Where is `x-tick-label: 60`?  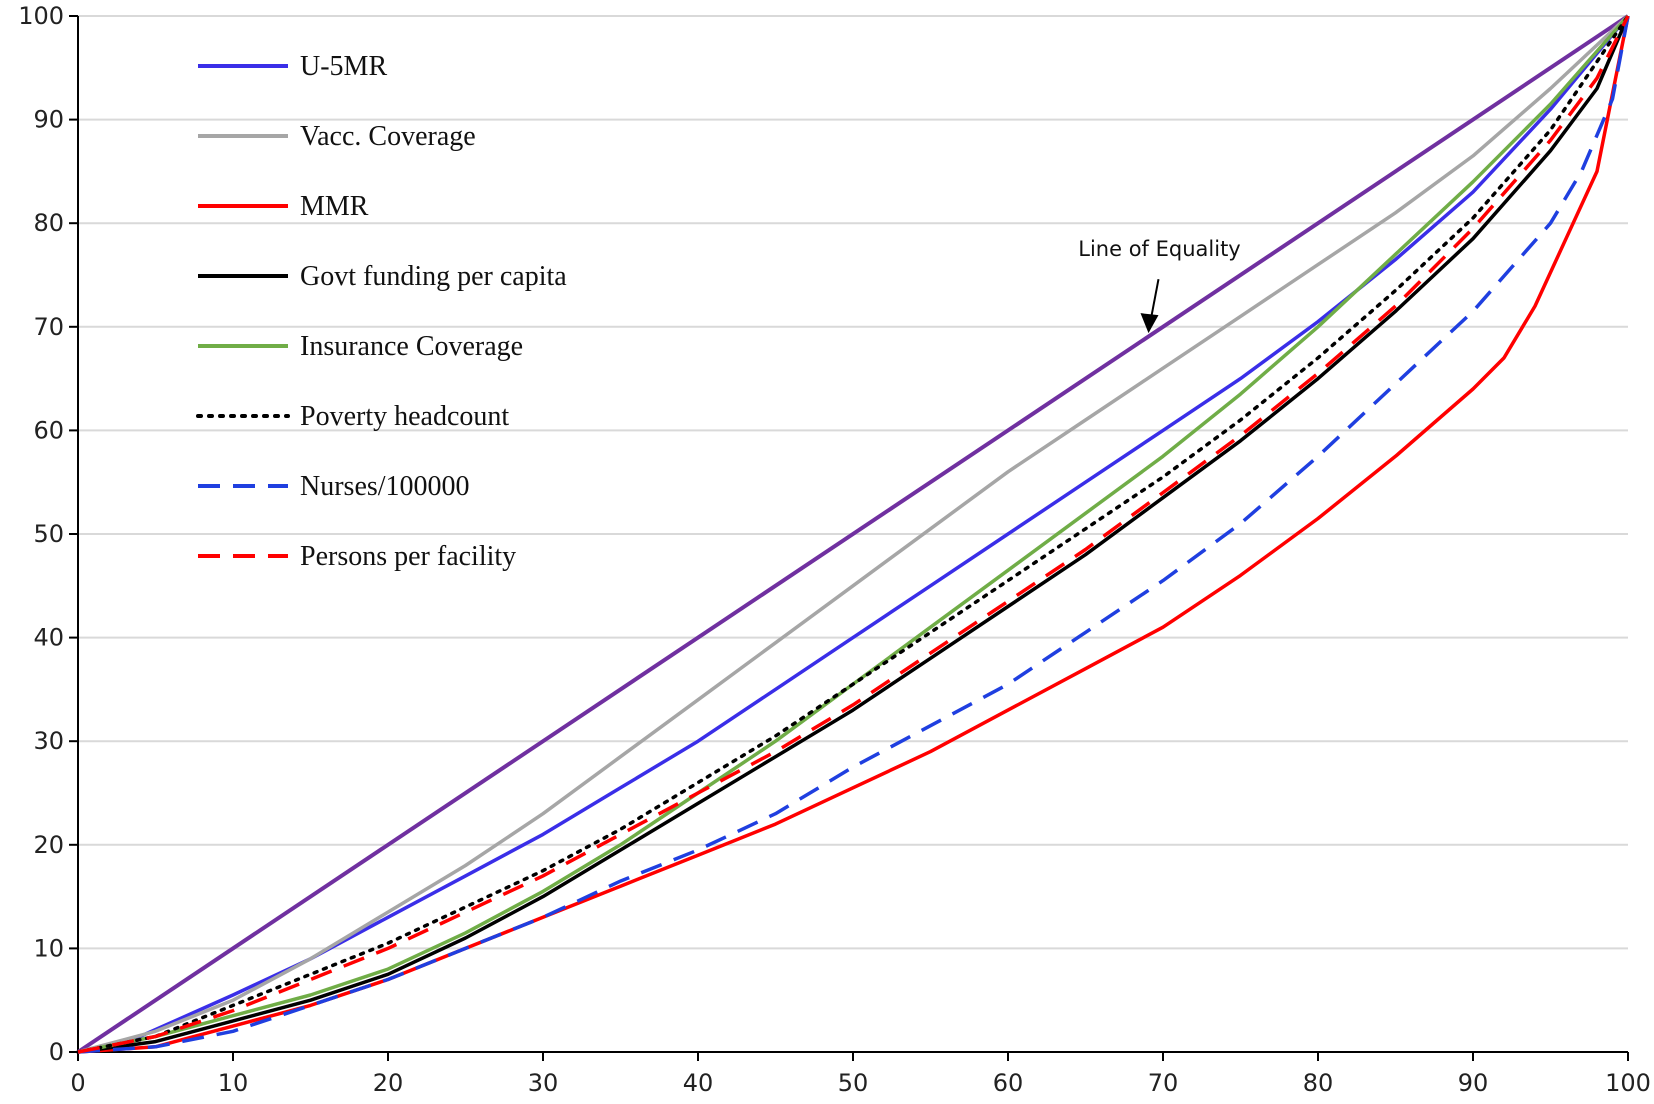
x-tick-label: 60 is located at coordinates (1008, 1083).